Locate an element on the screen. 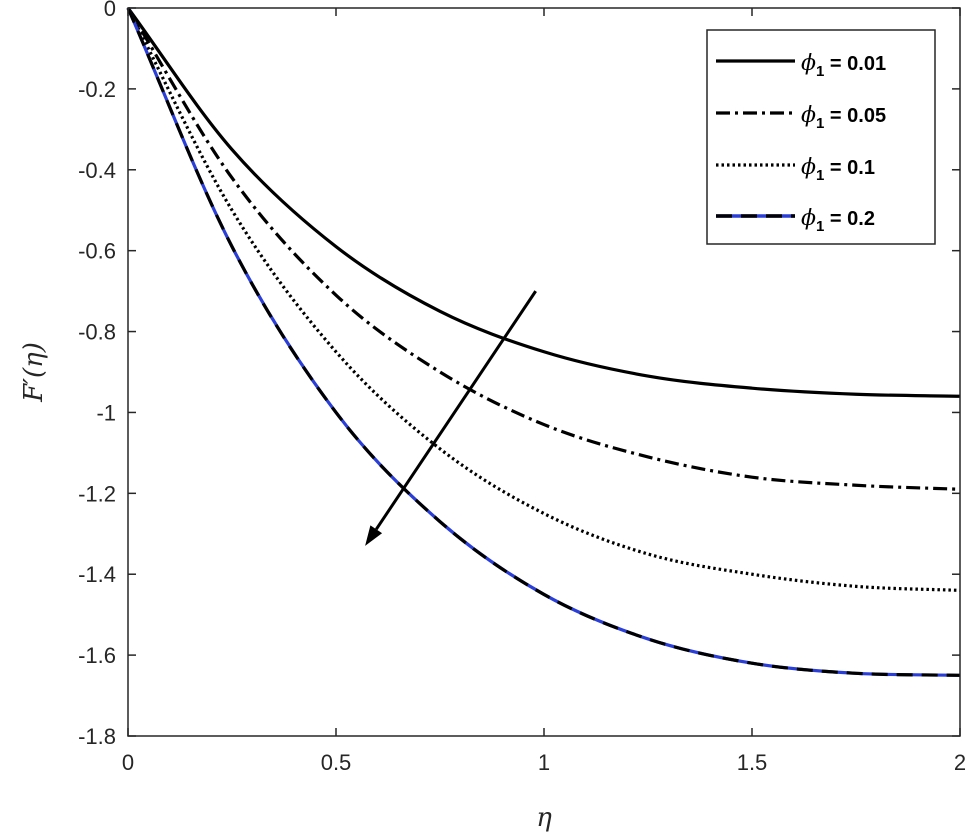 Image resolution: width=968 pixels, height=838 pixels. x-tick-label: 1 is located at coordinates (544, 762).